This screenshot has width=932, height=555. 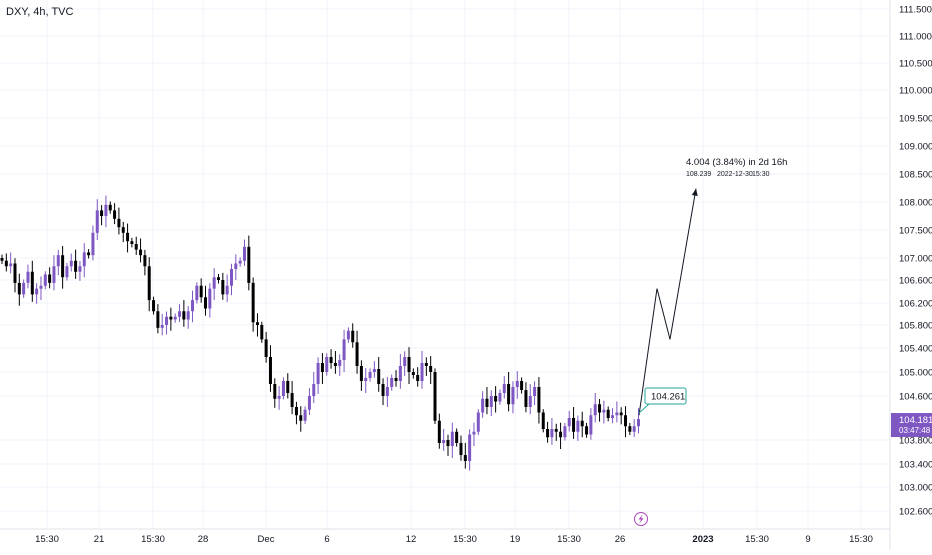 What do you see at coordinates (668, 397) in the screenshot?
I see `callout-price: 104.261` at bounding box center [668, 397].